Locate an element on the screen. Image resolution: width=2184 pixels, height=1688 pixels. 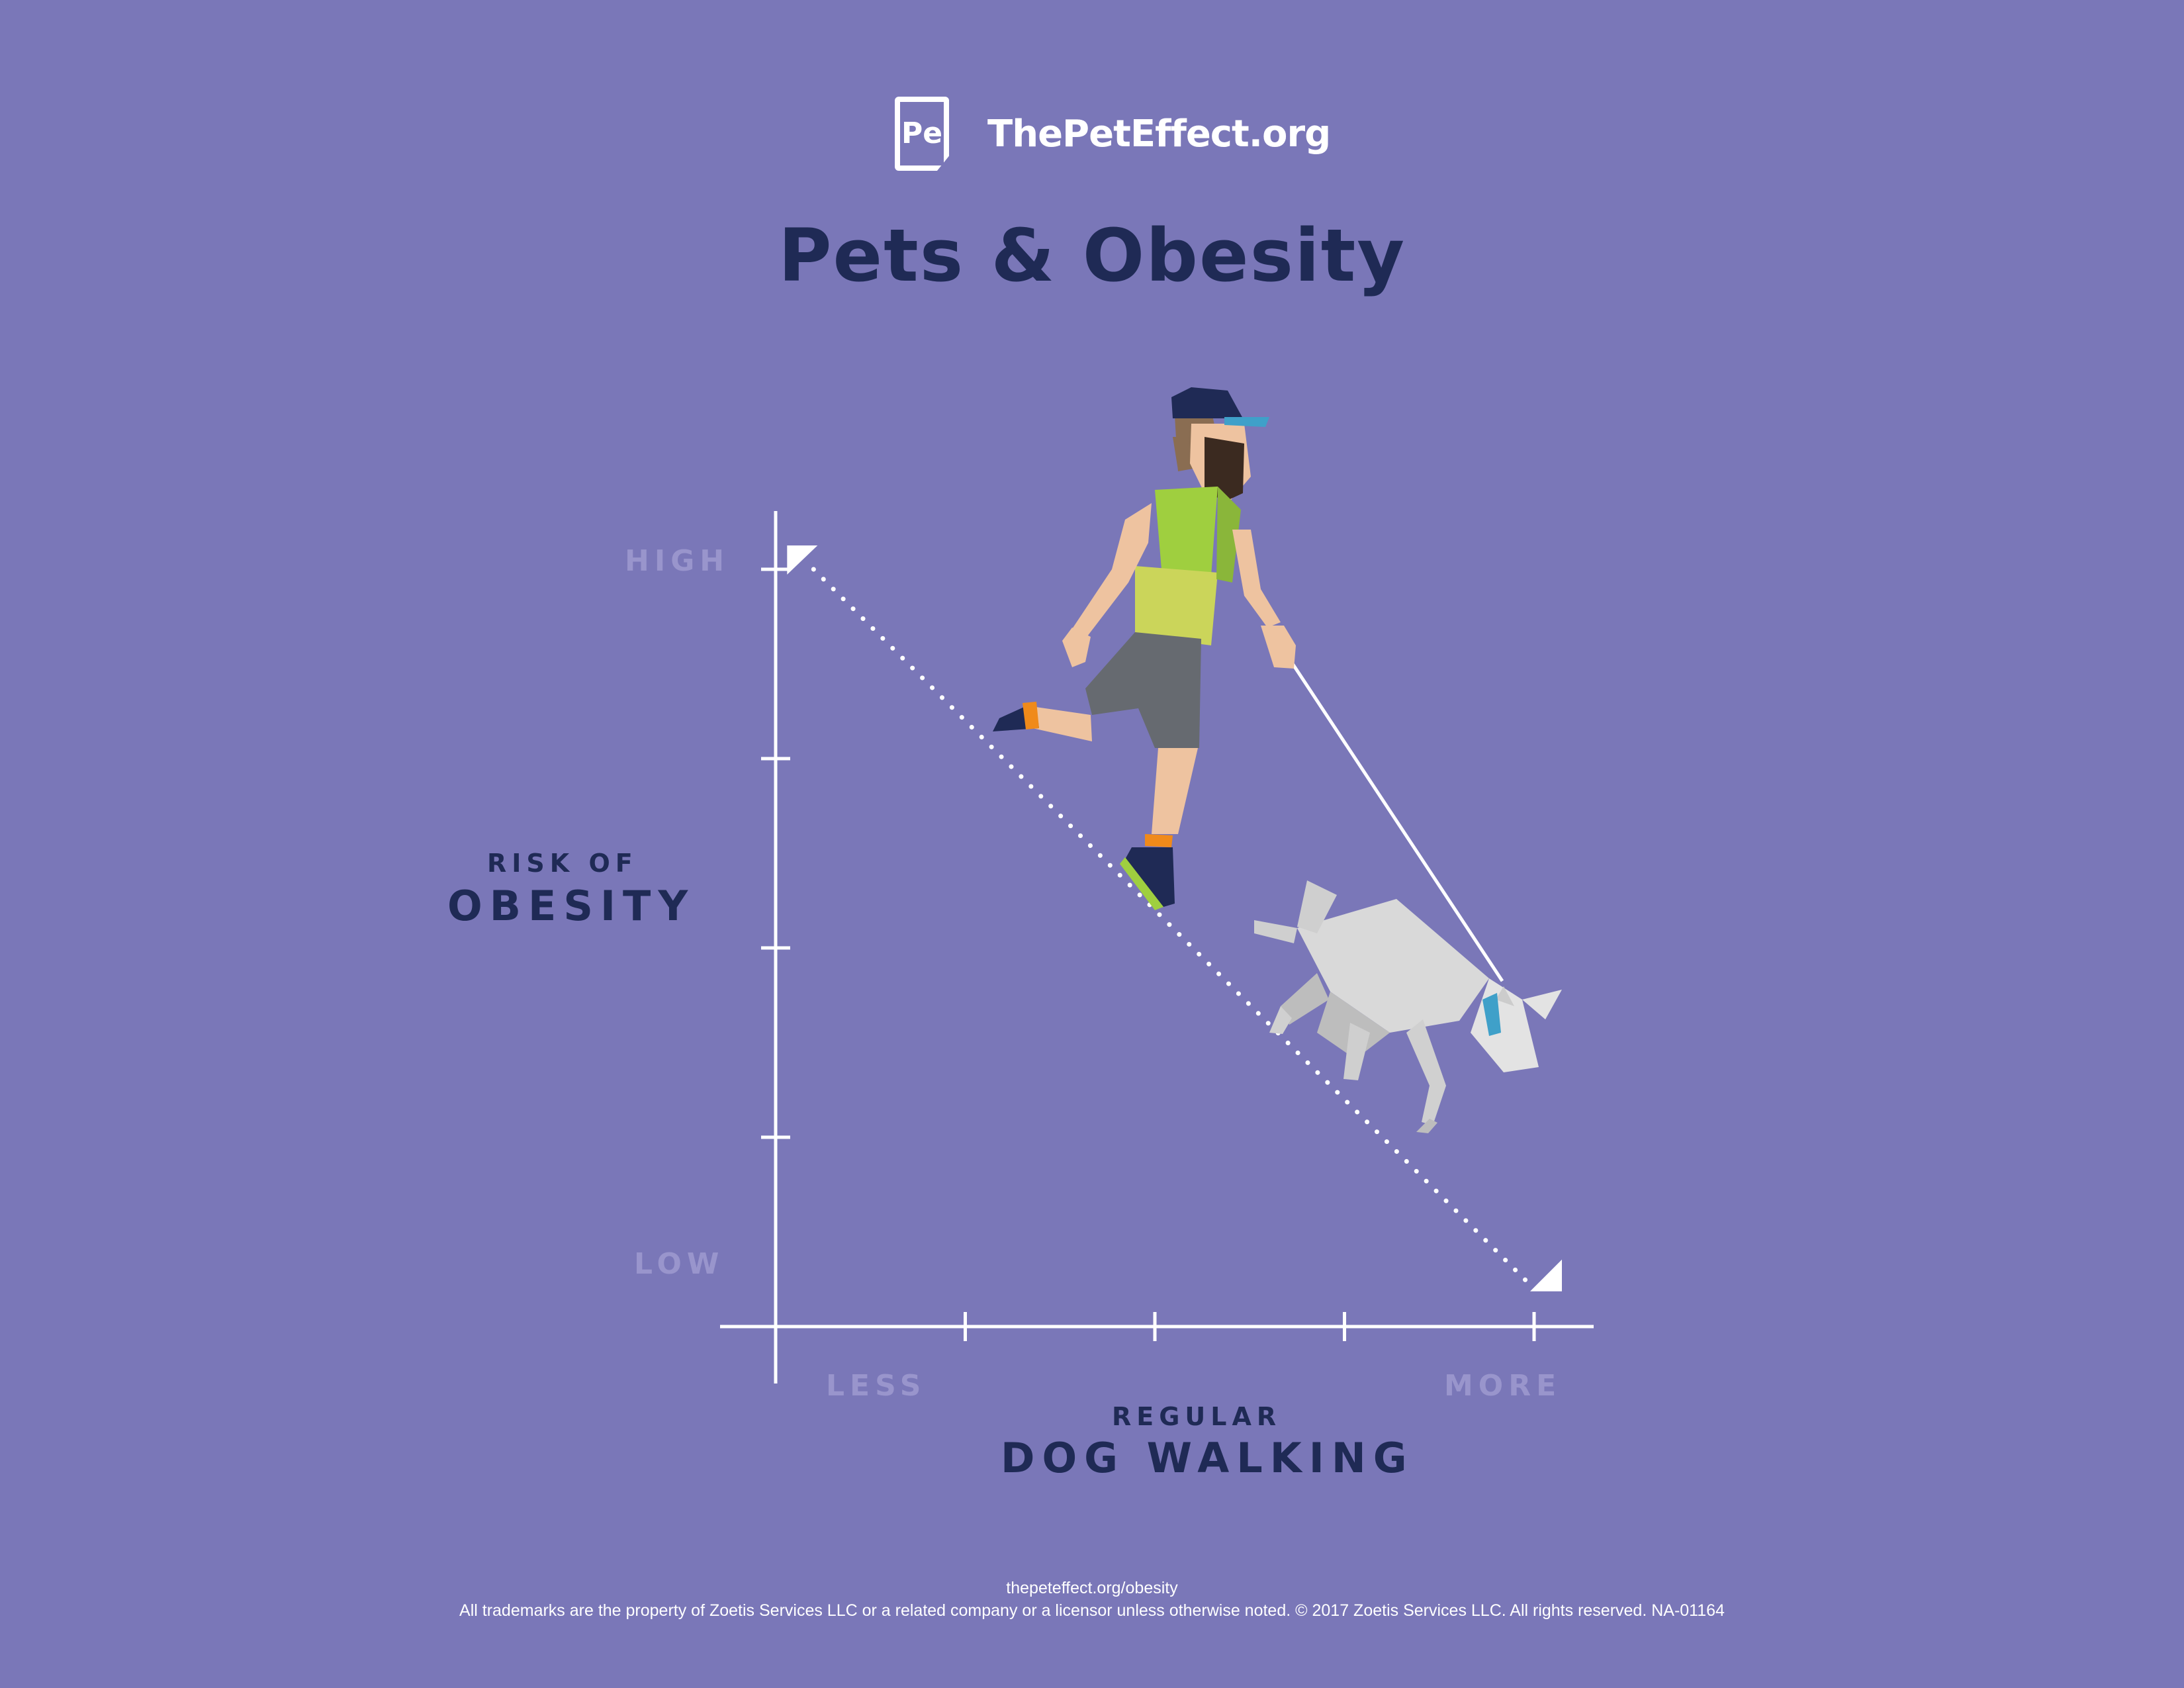
page-title: Pets & Obesity is located at coordinates (1092, 255).